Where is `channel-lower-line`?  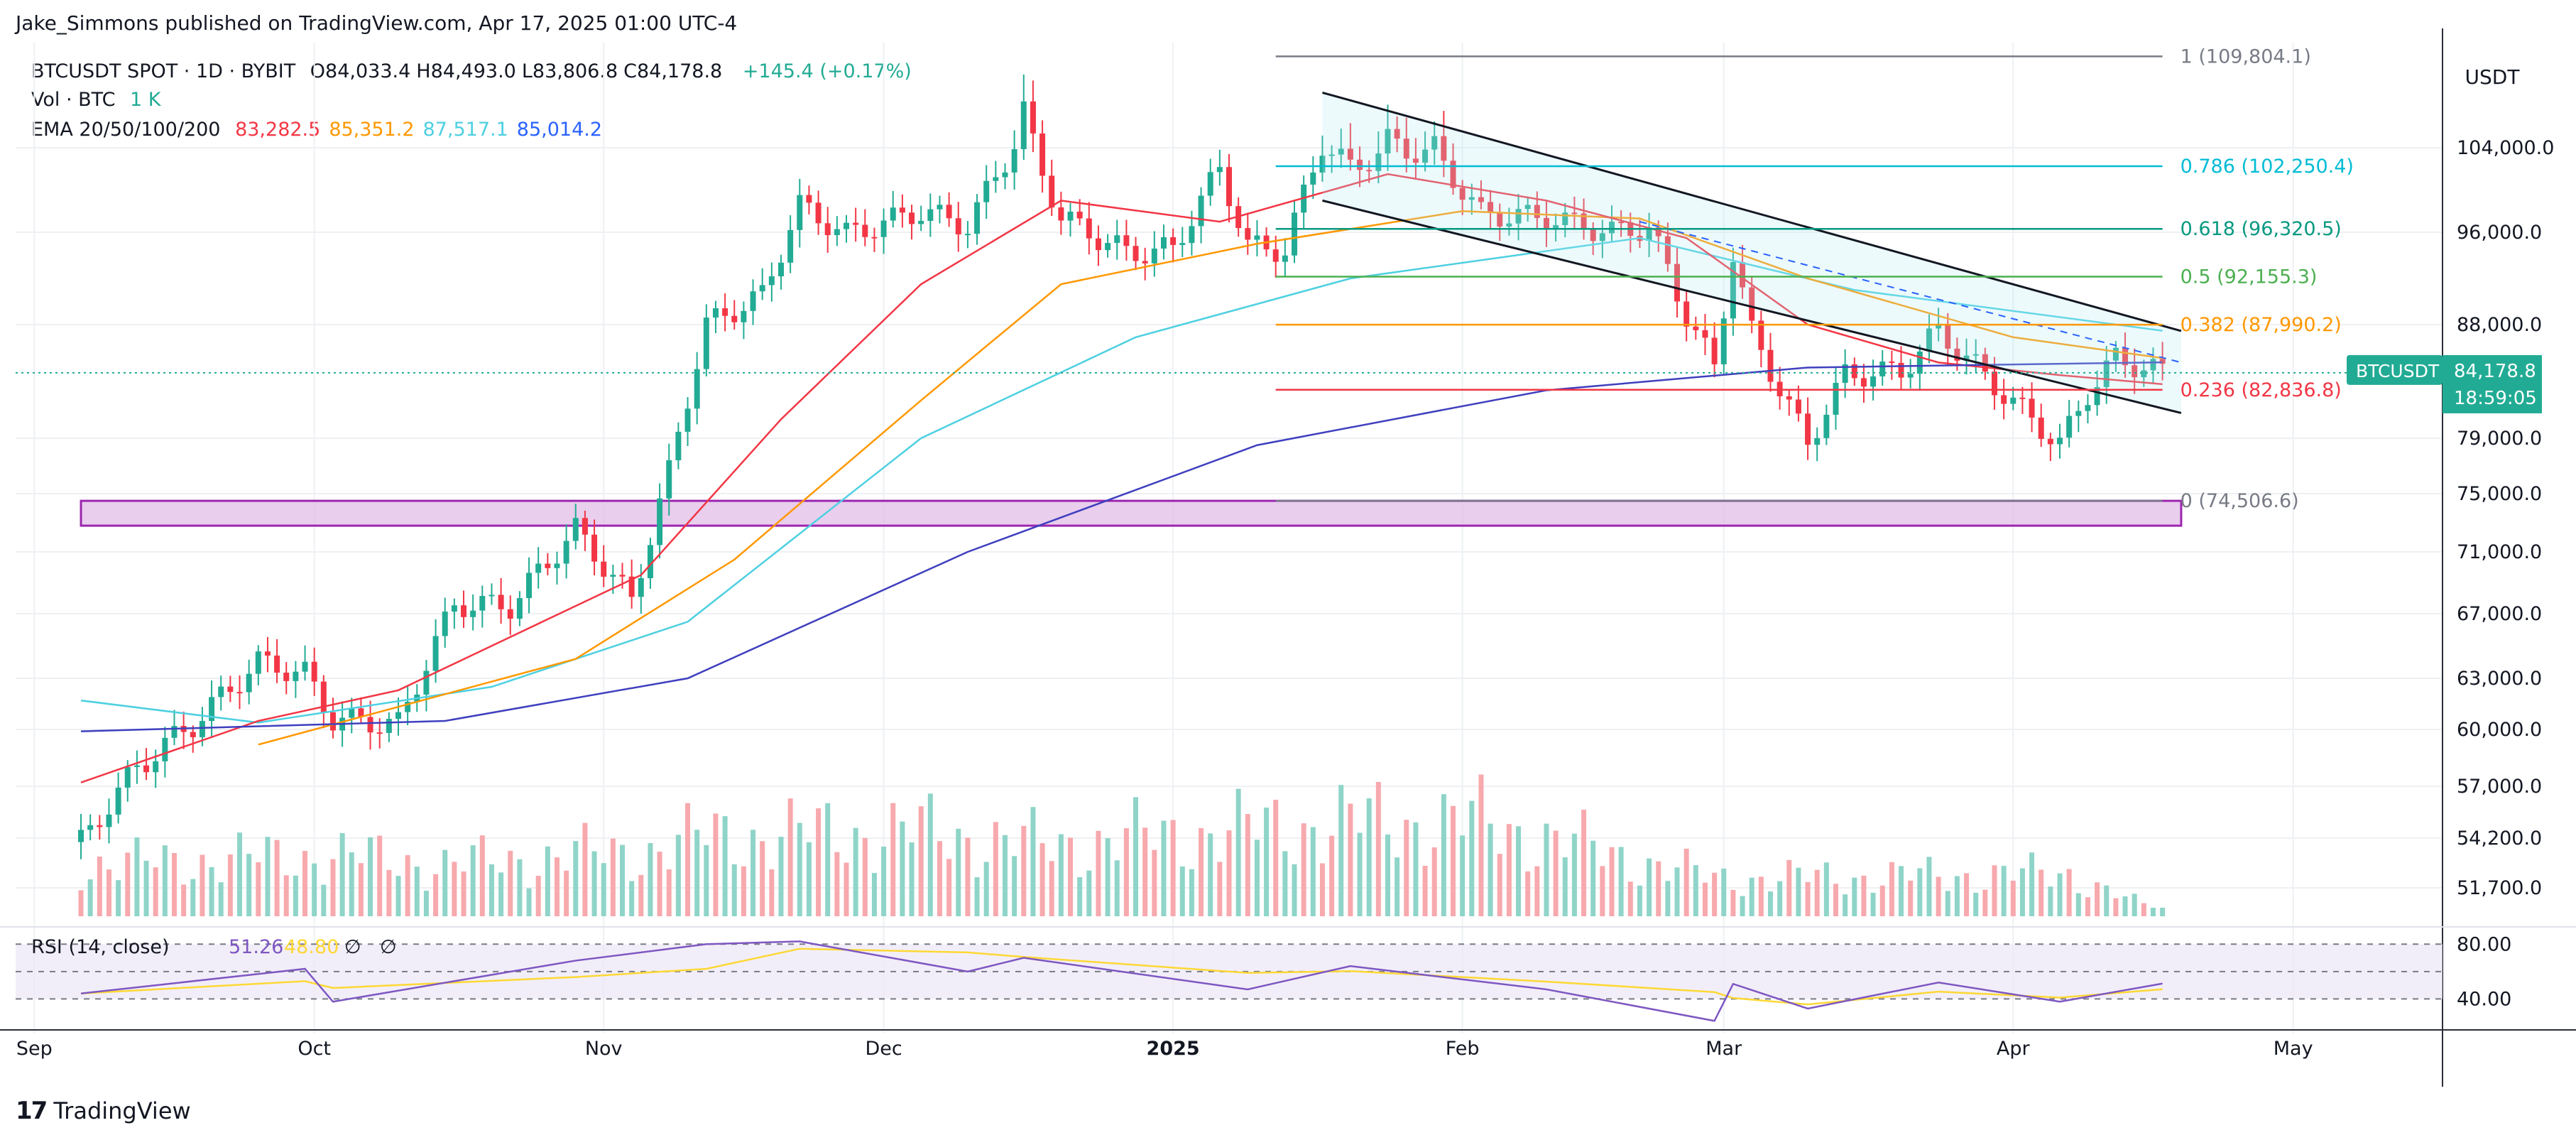 channel-lower-line is located at coordinates (1752, 306).